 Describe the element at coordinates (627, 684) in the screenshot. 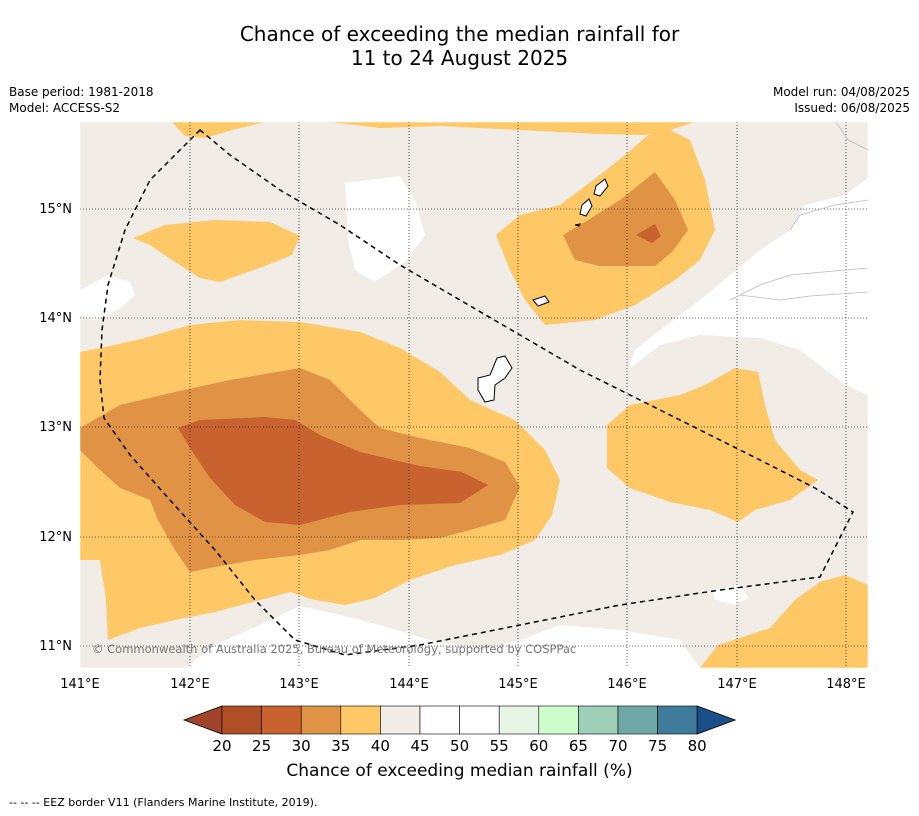

I see `lon-label: 146°E` at that location.